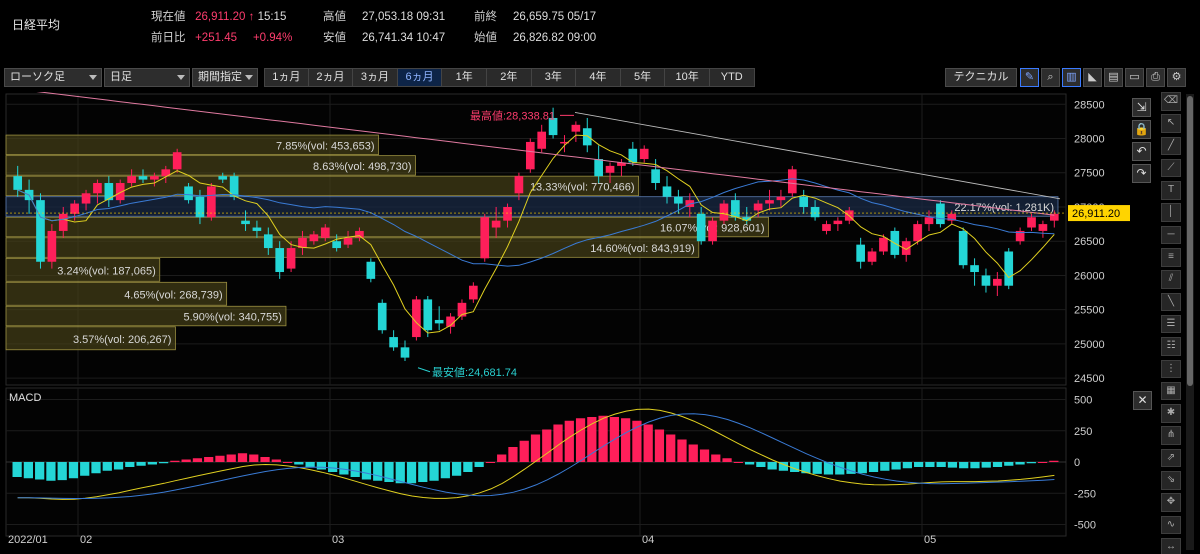  I want to click on redo-icon: ↷, so click(1141, 173).